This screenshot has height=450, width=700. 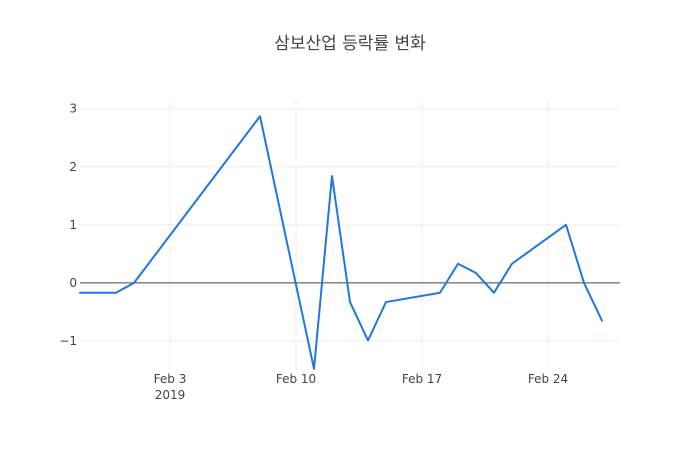 I want to click on x-tick-label: Feb 17, so click(x=422, y=379).